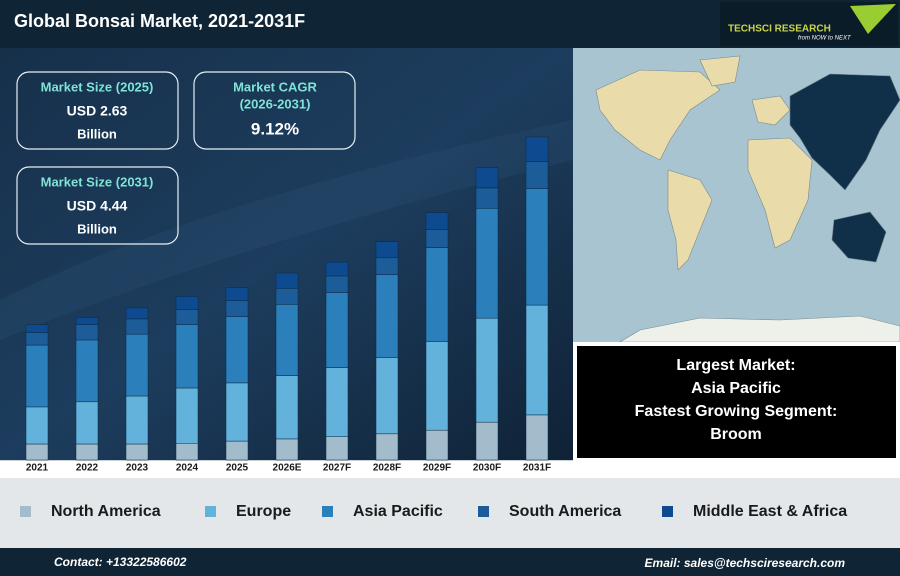 The height and width of the screenshot is (576, 900). What do you see at coordinates (450, 513) in the screenshot?
I see `legend-band` at bounding box center [450, 513].